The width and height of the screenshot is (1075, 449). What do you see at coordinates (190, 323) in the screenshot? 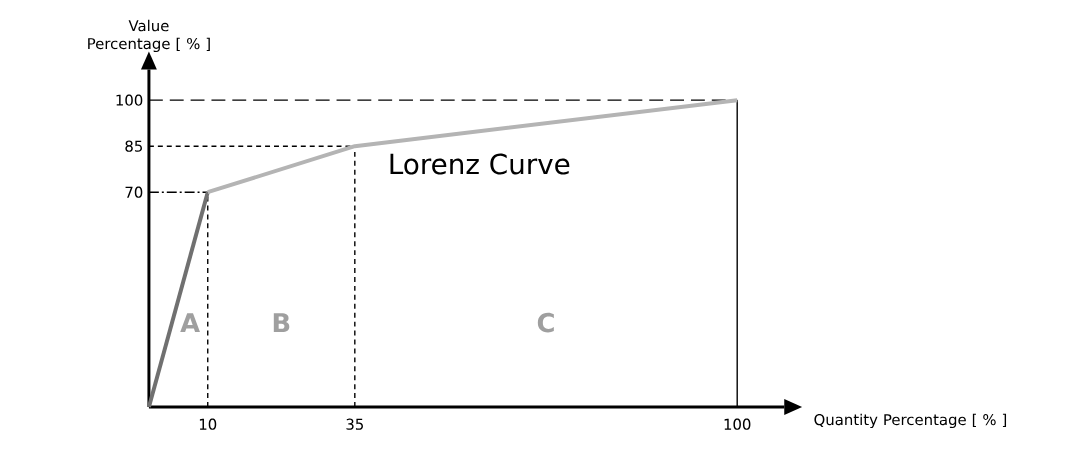
I see `annotation: A` at bounding box center [190, 323].